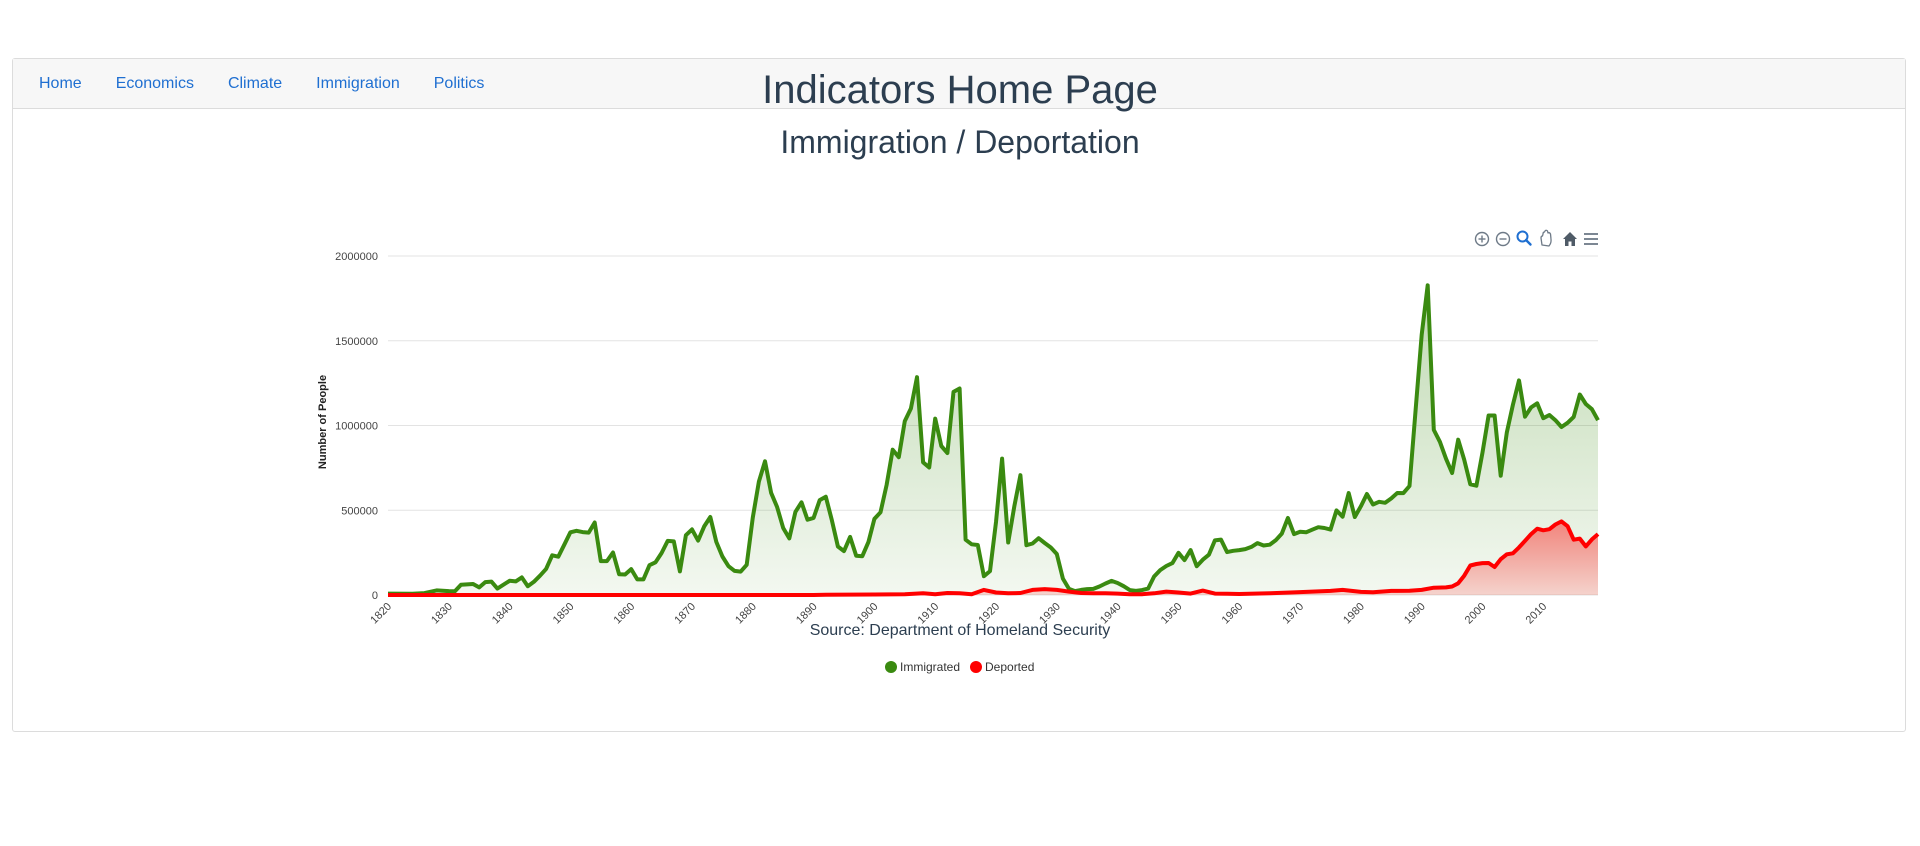  I want to click on y-tick-label: 0, so click(375, 596).